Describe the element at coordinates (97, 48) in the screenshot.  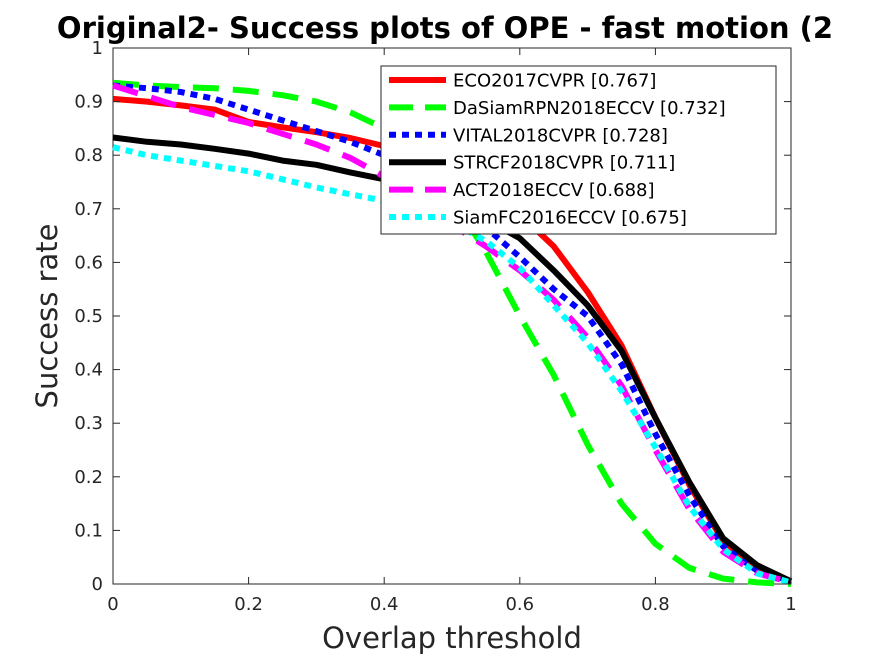
I see `y-tick-label: 1` at that location.